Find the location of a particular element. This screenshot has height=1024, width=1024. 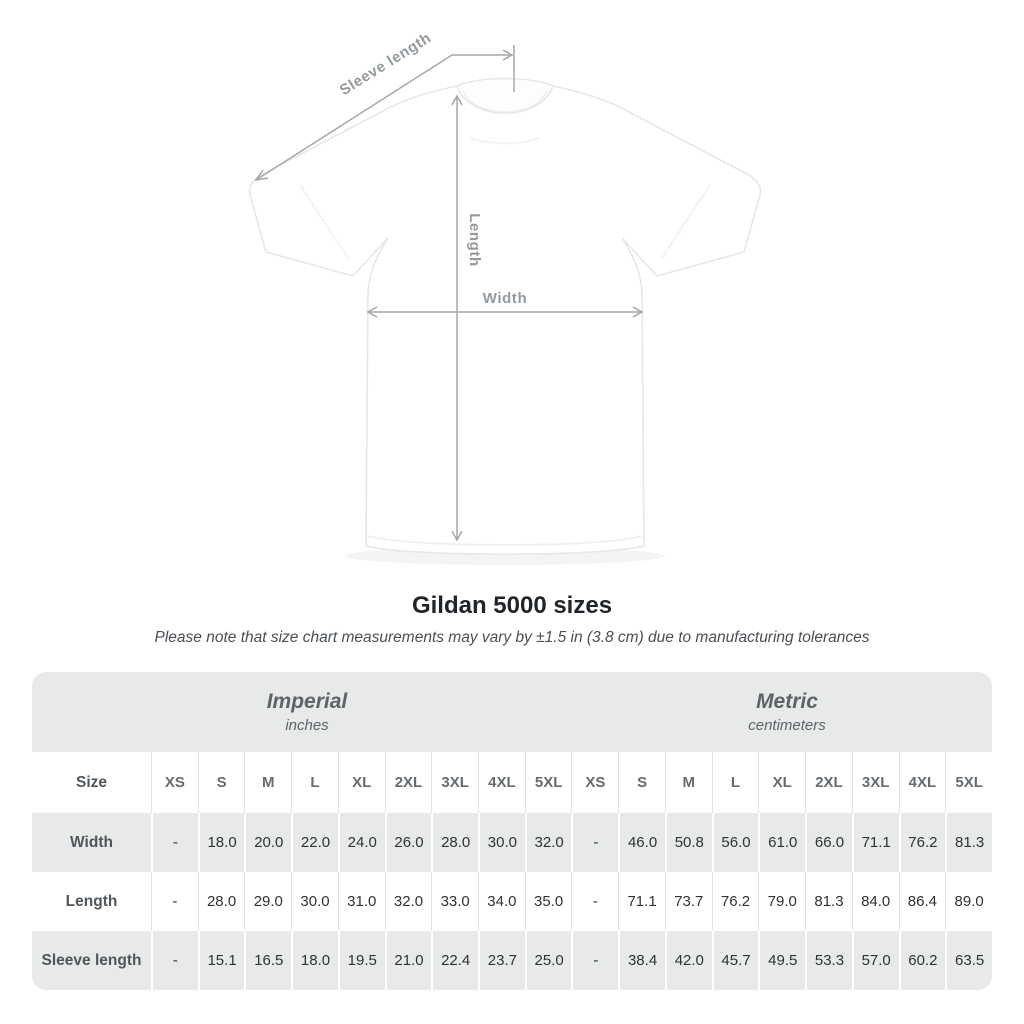

value-cell: 22.0 is located at coordinates (314, 842).